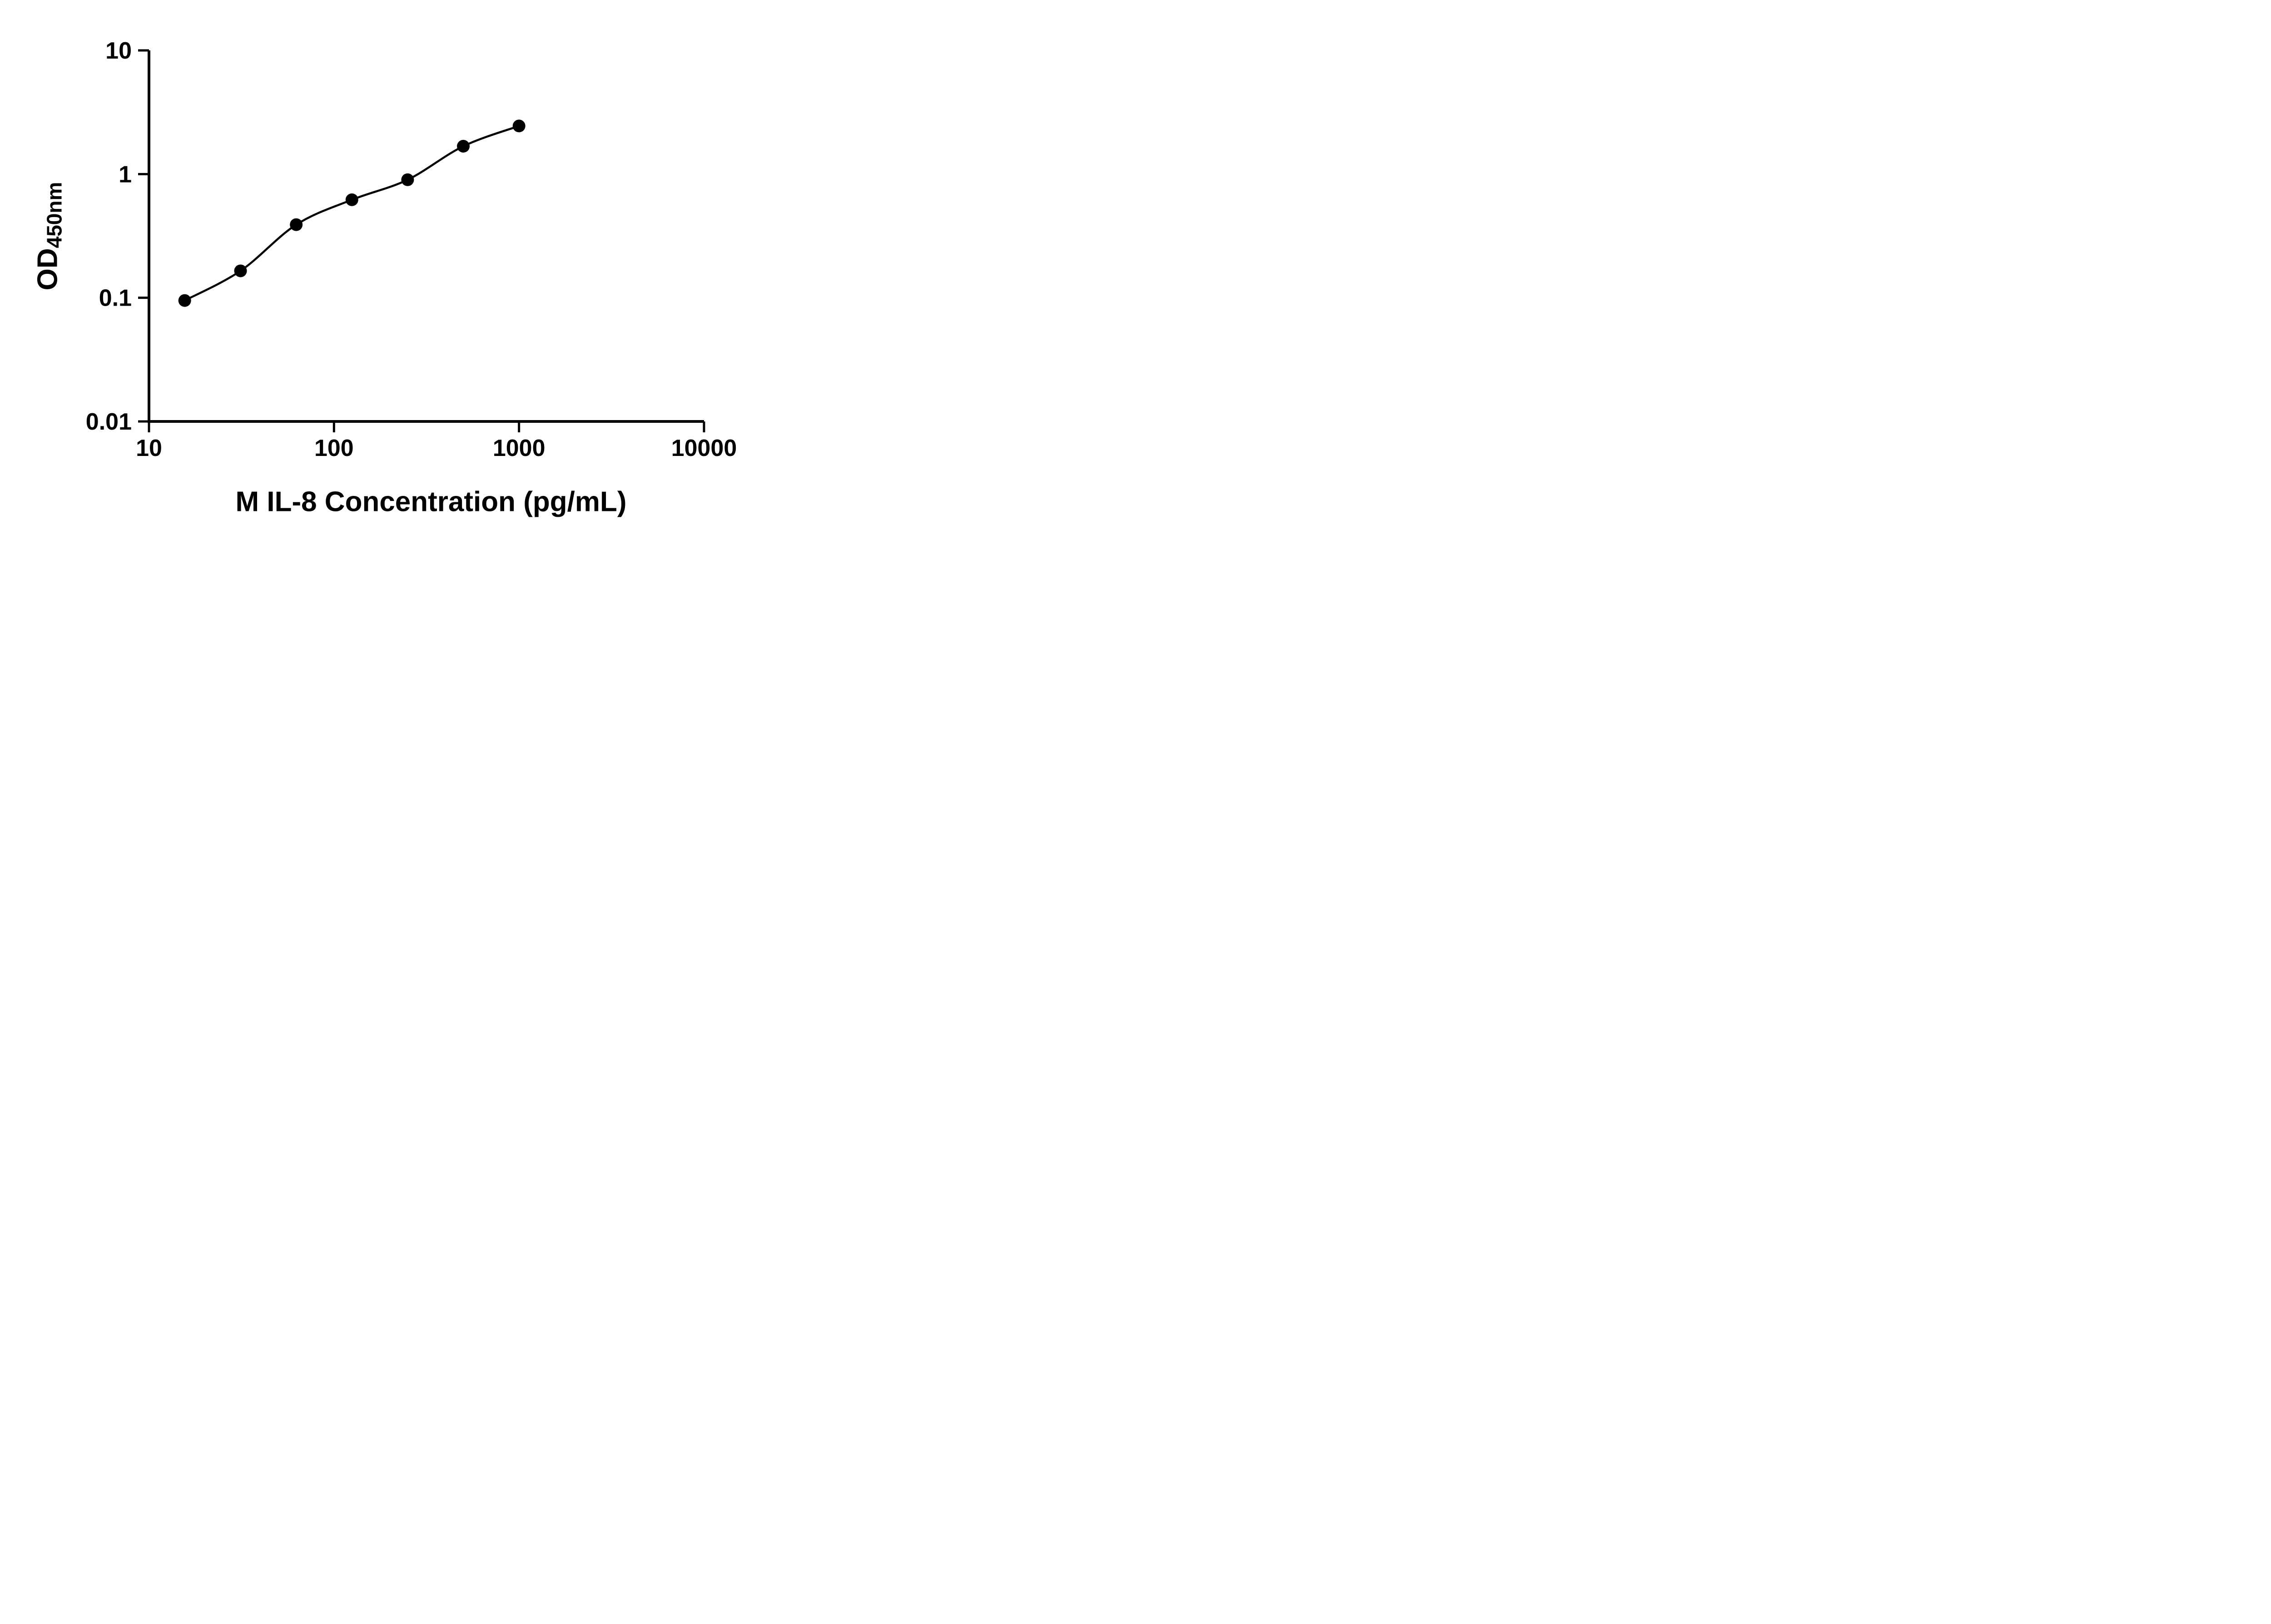 The width and height of the screenshot is (2271, 1624). I want to click on y-tick-label: 1, so click(125, 174).